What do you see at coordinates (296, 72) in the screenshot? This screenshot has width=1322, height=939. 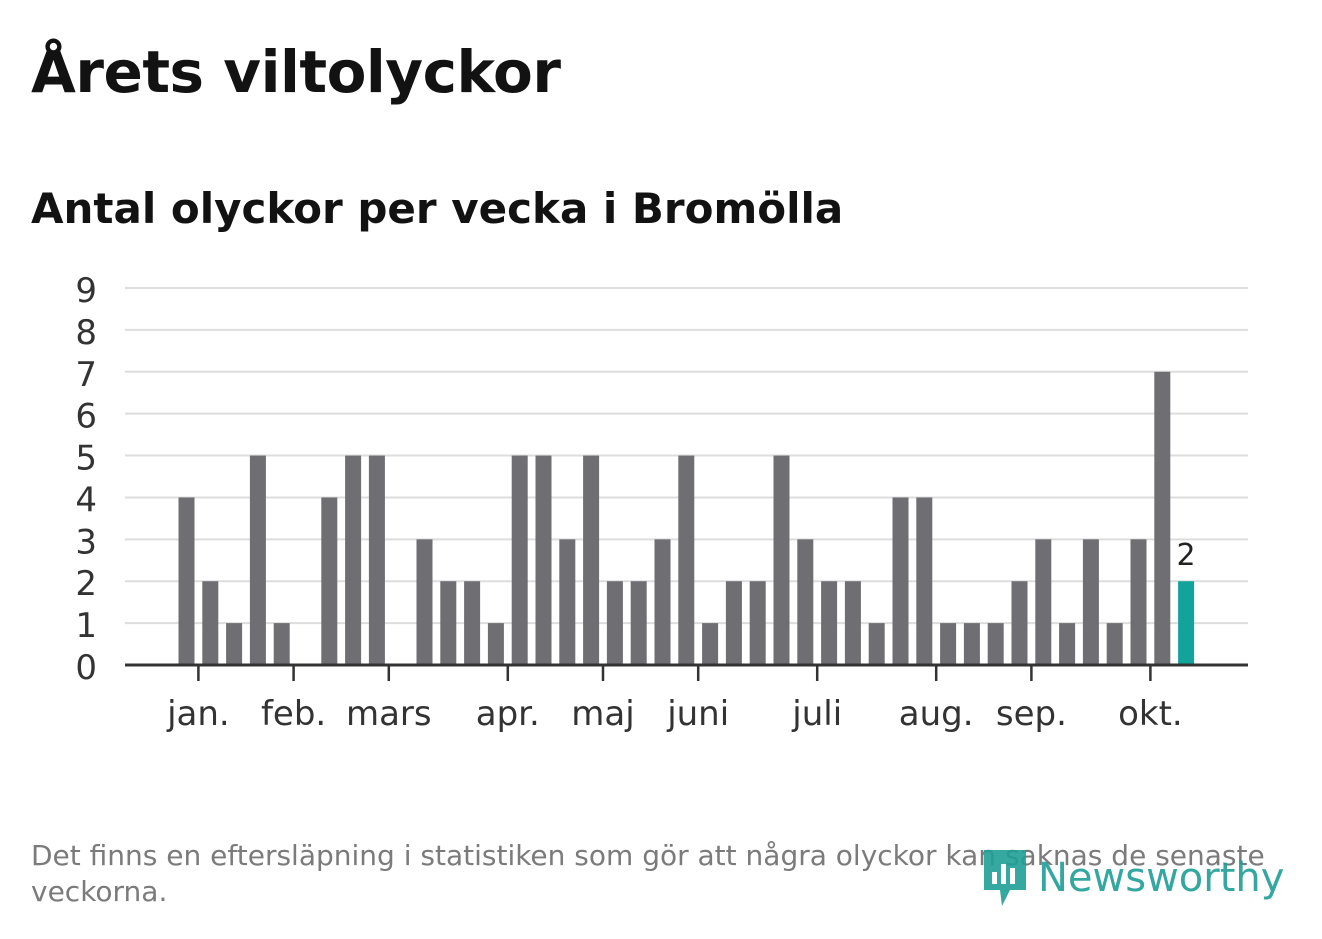 I see `chart-title: Årets viltolyckor` at bounding box center [296, 72].